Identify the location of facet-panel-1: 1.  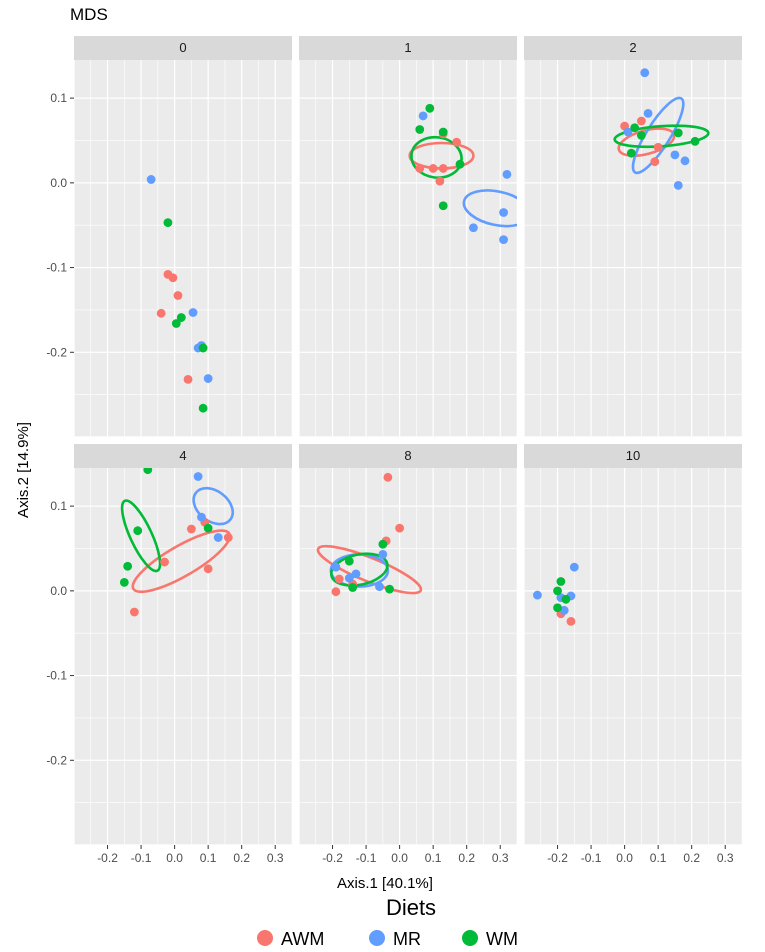
(408, 236).